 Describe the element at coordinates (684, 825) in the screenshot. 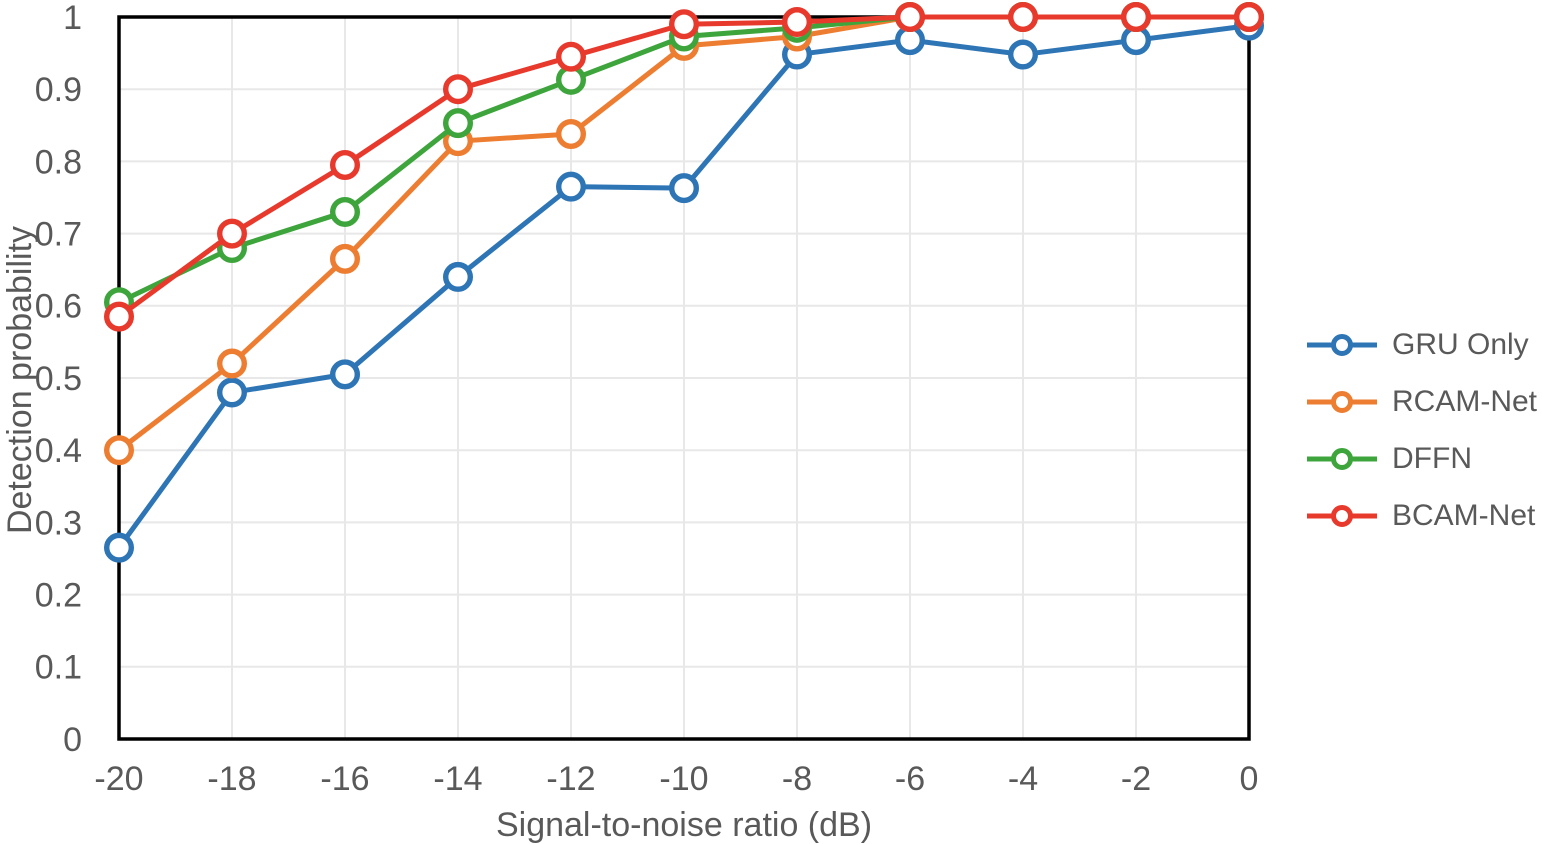

I see `x-axis-title: Signal-to-noise ratio (dB)` at that location.